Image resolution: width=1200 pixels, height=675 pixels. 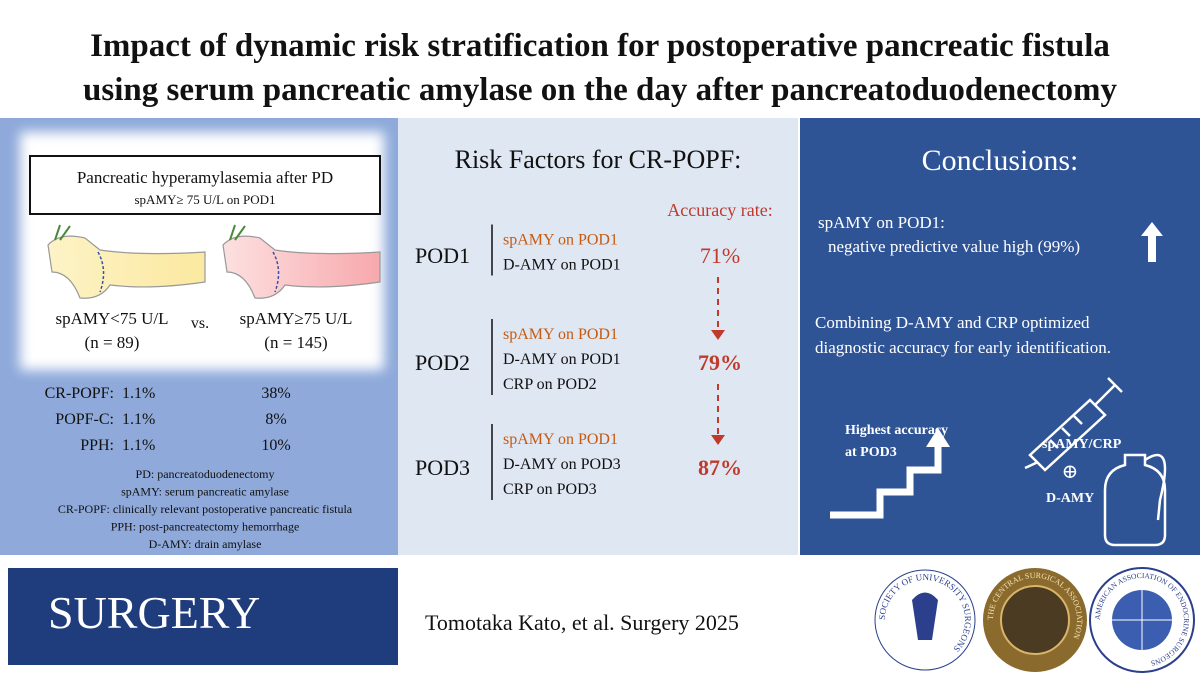 I want to click on accuracy: 71%, so click(x=720, y=255).